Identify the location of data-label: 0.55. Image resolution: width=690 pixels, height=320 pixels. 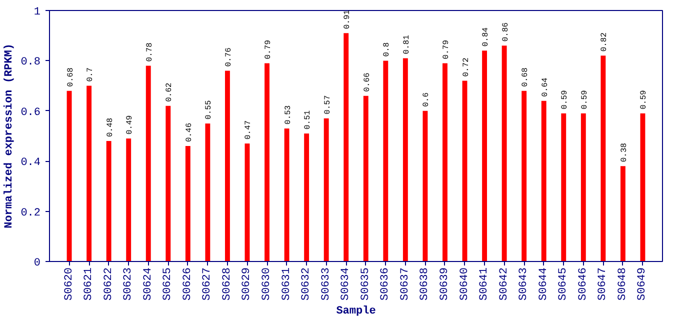
(209, 110).